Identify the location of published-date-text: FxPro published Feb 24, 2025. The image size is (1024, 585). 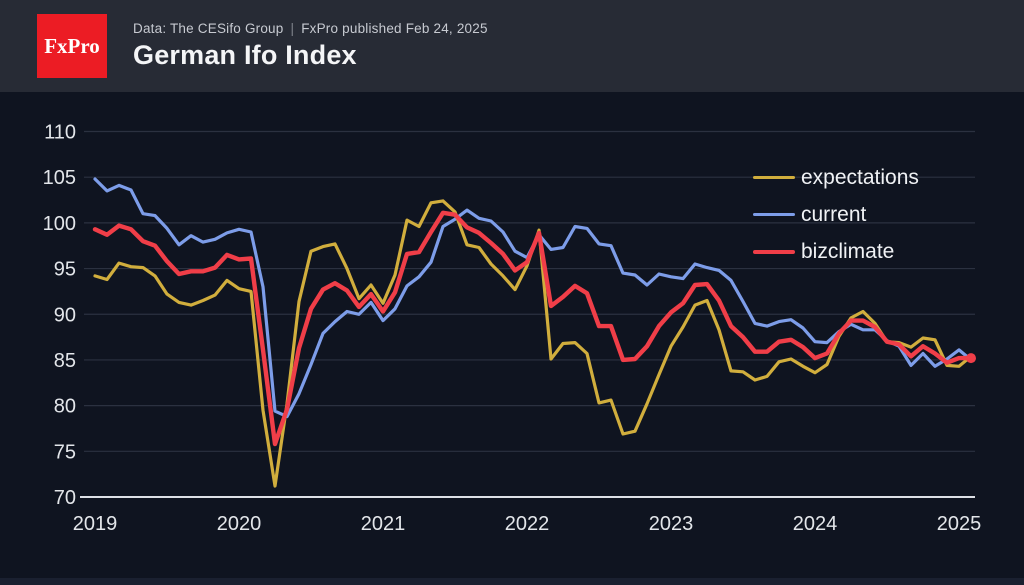
(394, 28).